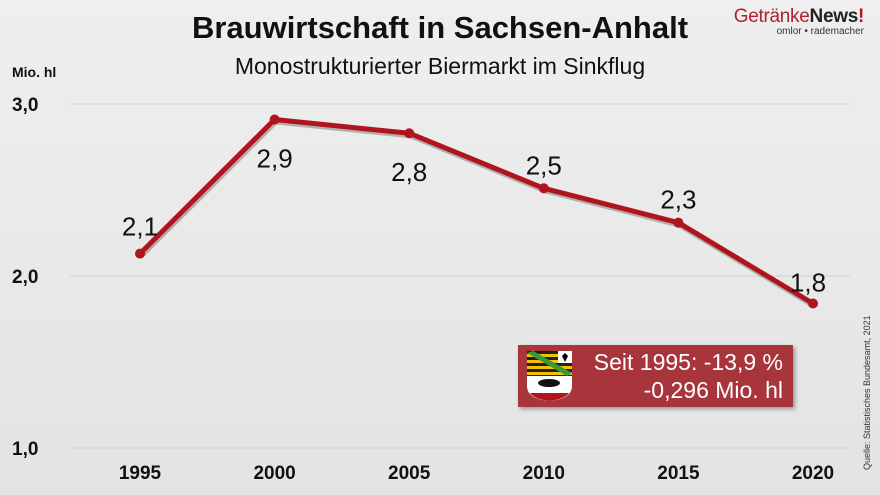 The width and height of the screenshot is (880, 495). What do you see at coordinates (544, 473) in the screenshot?
I see `x-tick-label: 2010` at bounding box center [544, 473].